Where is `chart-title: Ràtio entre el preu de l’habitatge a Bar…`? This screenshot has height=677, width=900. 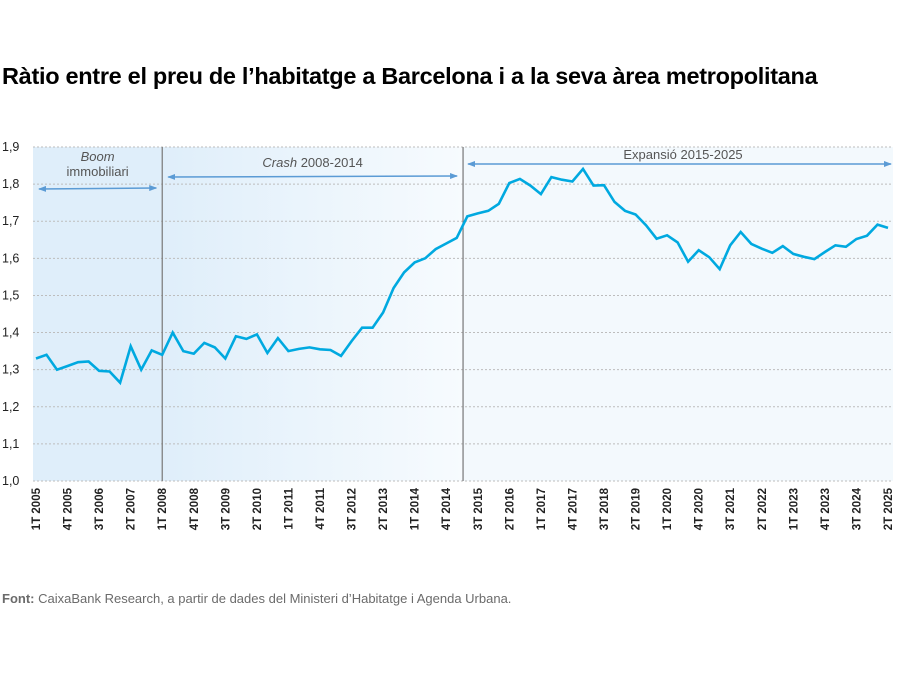 chart-title: Ràtio entre el preu de l’habitatge a Bar… is located at coordinates (410, 76).